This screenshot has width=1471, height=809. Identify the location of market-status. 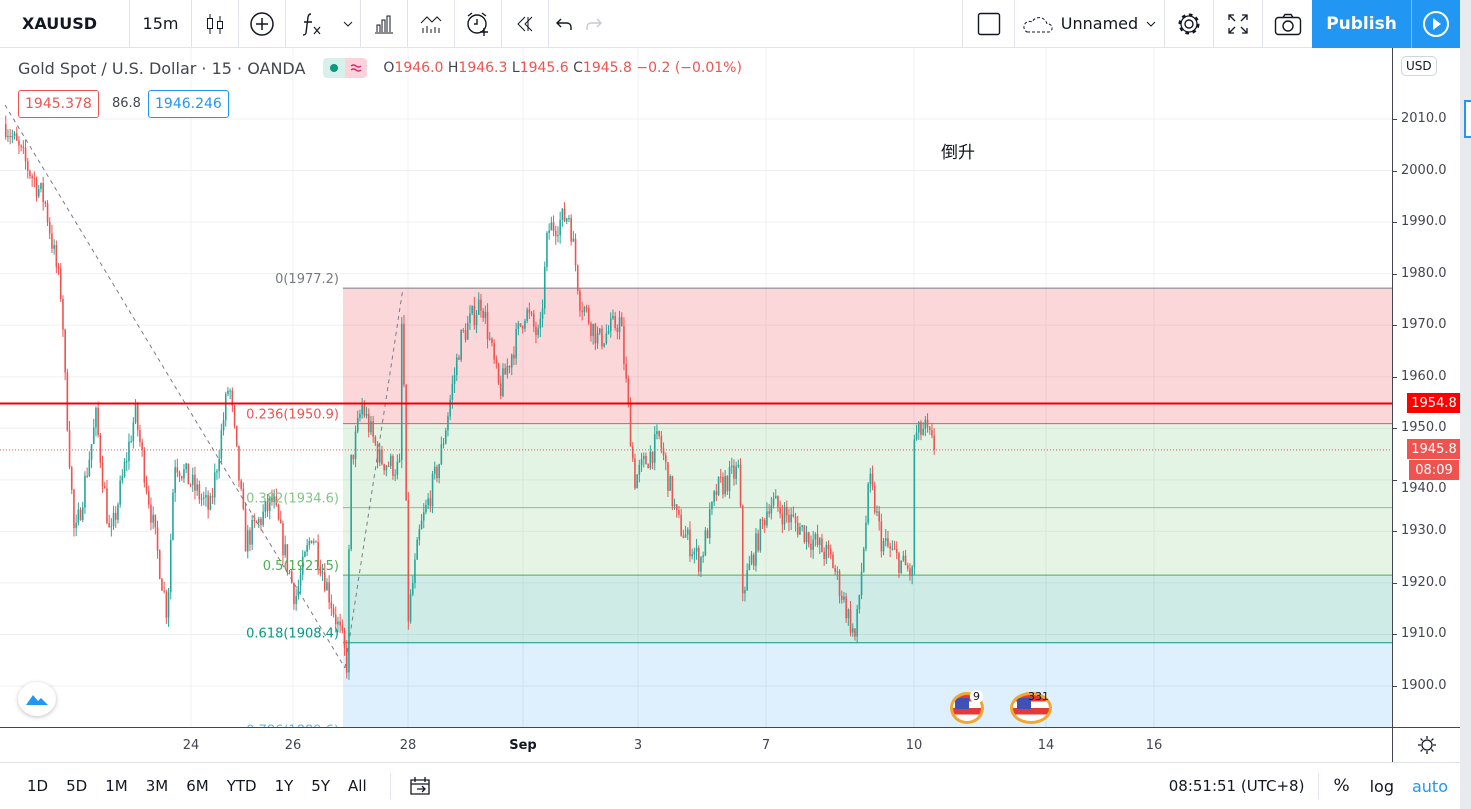
(345, 68).